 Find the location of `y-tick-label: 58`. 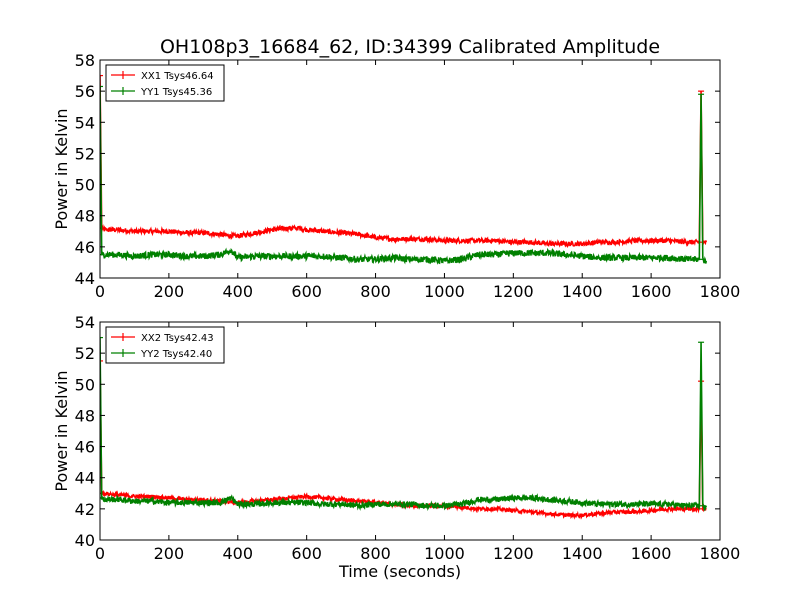

y-tick-label: 58 is located at coordinates (85, 60).